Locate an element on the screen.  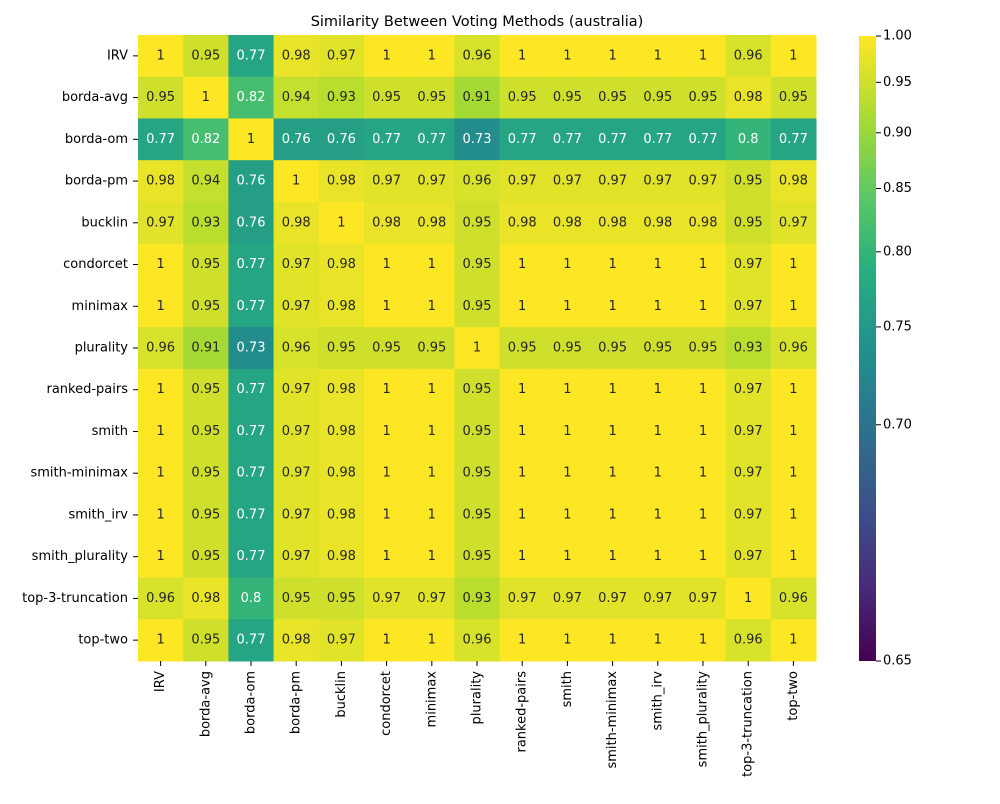
x-tick-label: smith is located at coordinates (567, 689).